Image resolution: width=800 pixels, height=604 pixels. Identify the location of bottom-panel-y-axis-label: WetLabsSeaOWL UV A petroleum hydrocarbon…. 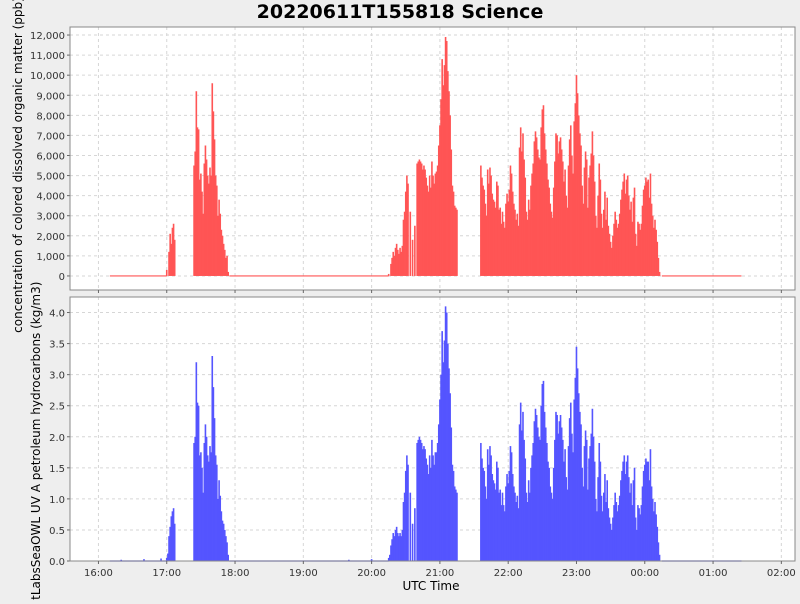
(36, 441).